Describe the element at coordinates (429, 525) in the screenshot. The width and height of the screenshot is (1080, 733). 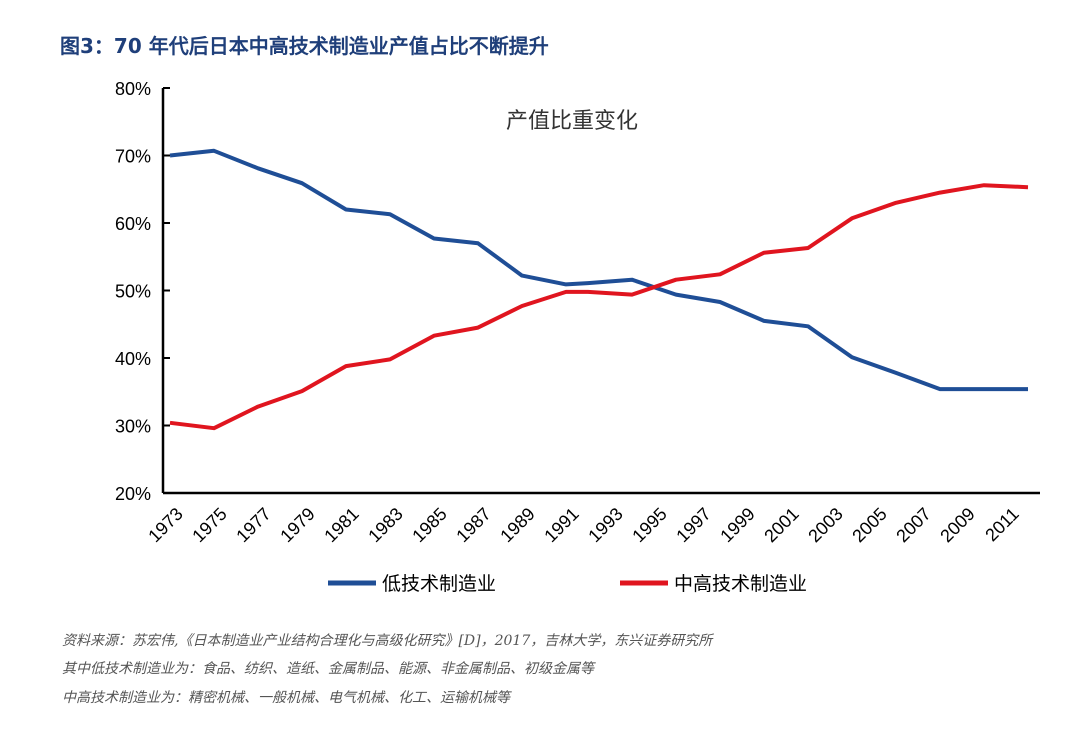
I see `x-tick-label: 1985` at that location.